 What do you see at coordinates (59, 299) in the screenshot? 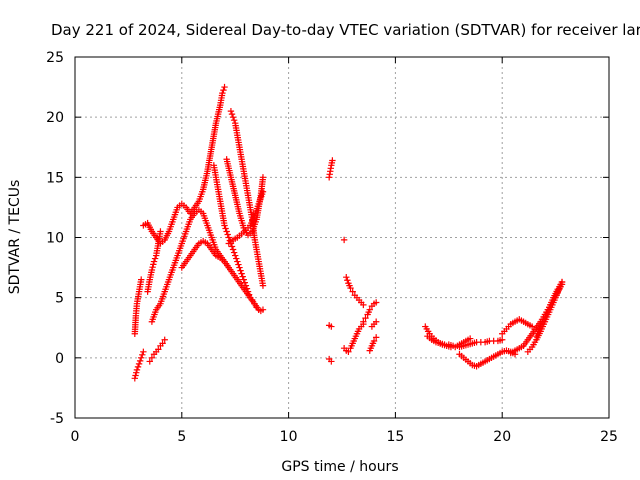
I see `y-tick-label: 5` at bounding box center [59, 299].